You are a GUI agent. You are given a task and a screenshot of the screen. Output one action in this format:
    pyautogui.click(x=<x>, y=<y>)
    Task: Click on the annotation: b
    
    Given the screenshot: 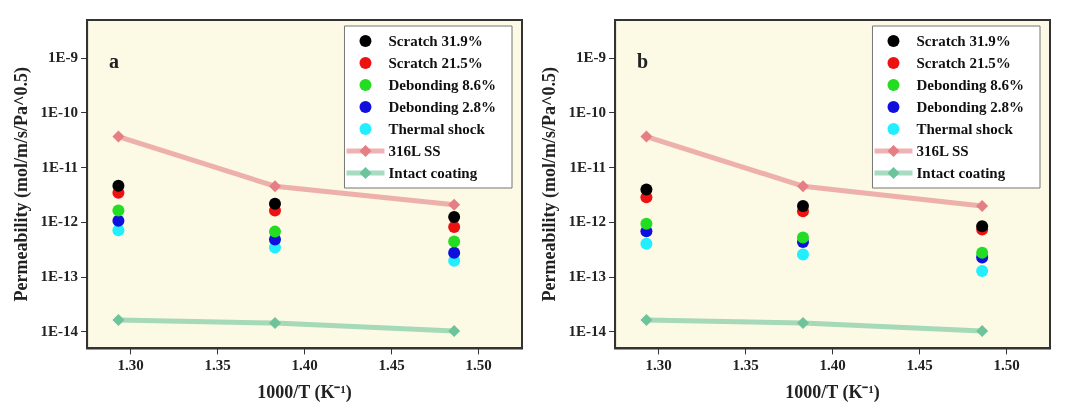 What is the action you would take?
    pyautogui.click(x=643, y=61)
    